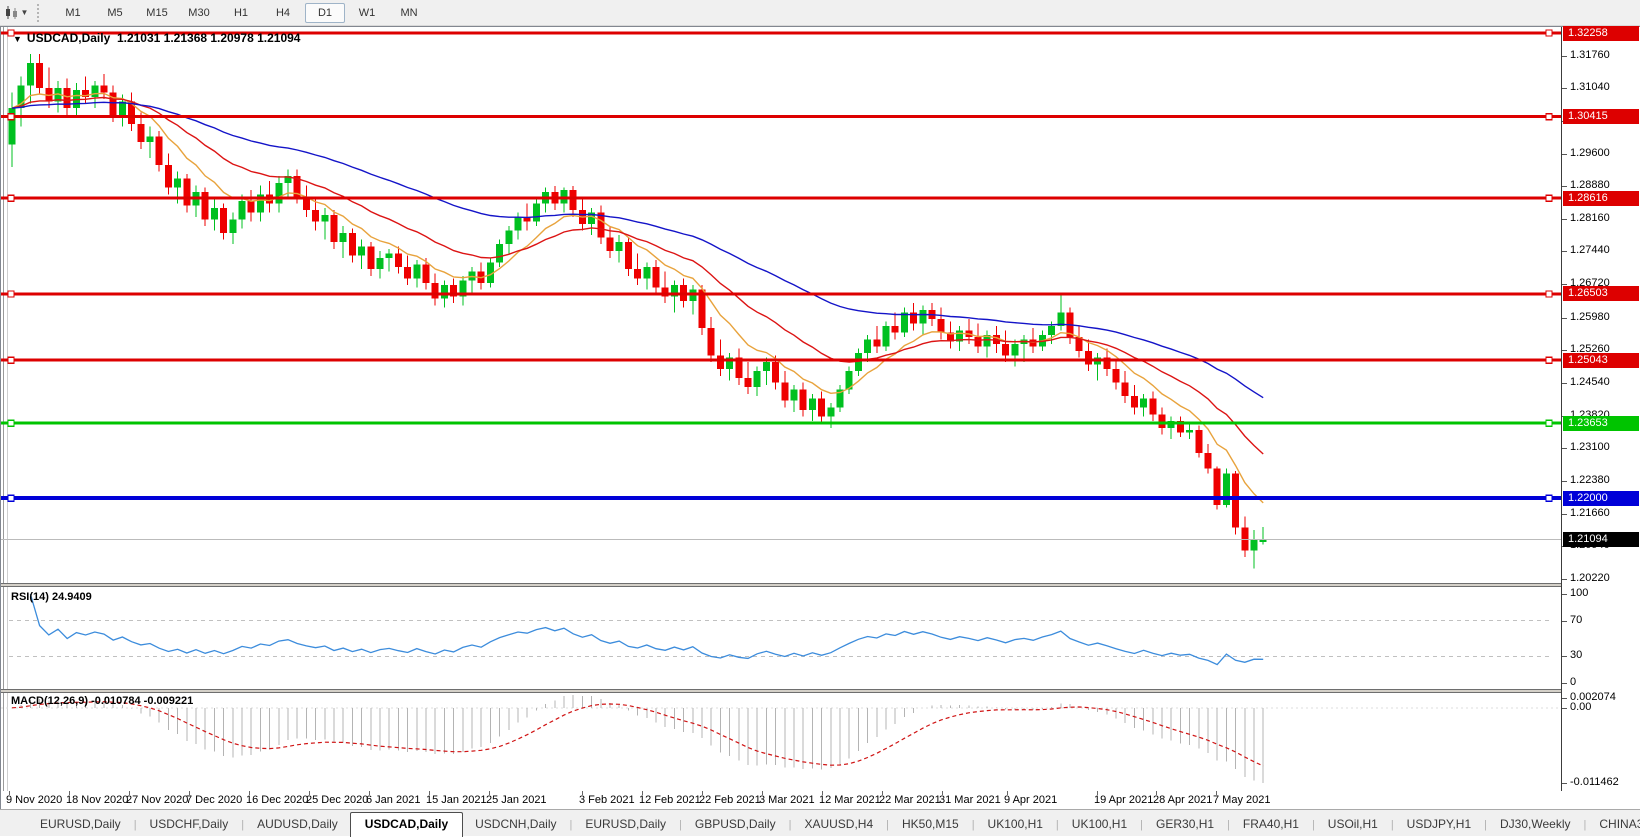 The image size is (1640, 837). What do you see at coordinates (1601, 498) in the screenshot?
I see `price-level-badge: 1.22000` at bounding box center [1601, 498].